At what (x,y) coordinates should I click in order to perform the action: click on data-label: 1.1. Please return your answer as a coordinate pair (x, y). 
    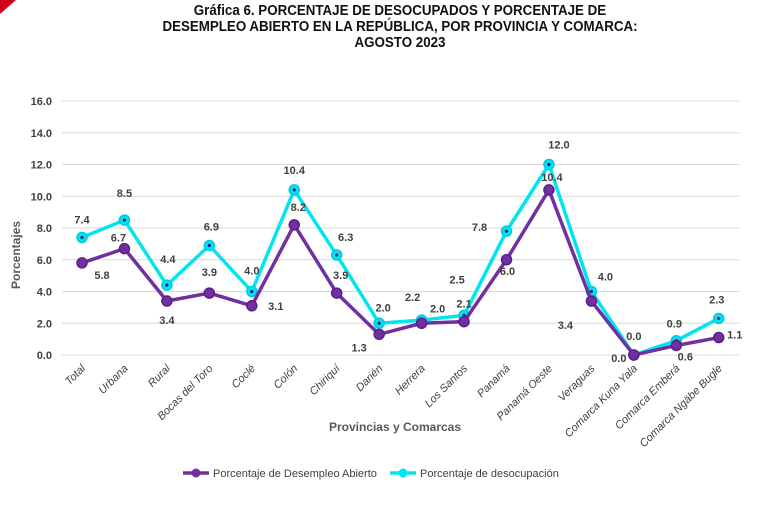
    Looking at the image, I should click on (734, 336).